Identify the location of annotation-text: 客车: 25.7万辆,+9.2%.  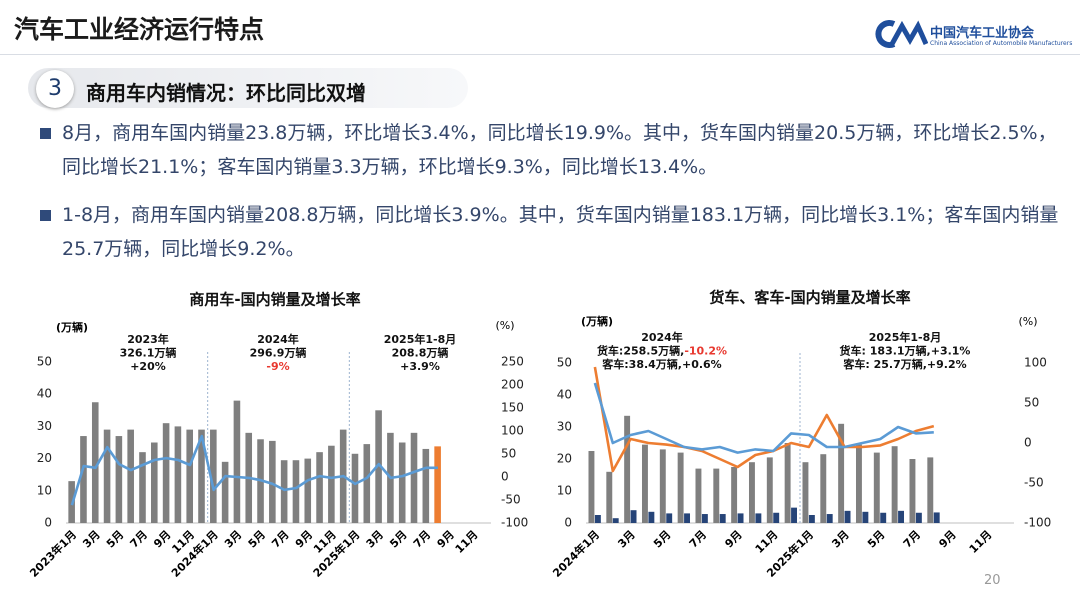
(904, 364).